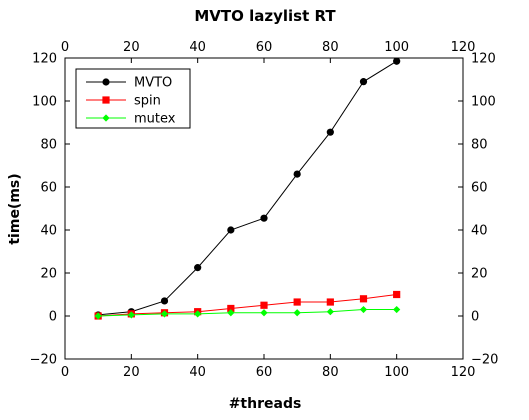  I want to click on legend-item-mutex: mutex, so click(131, 119).